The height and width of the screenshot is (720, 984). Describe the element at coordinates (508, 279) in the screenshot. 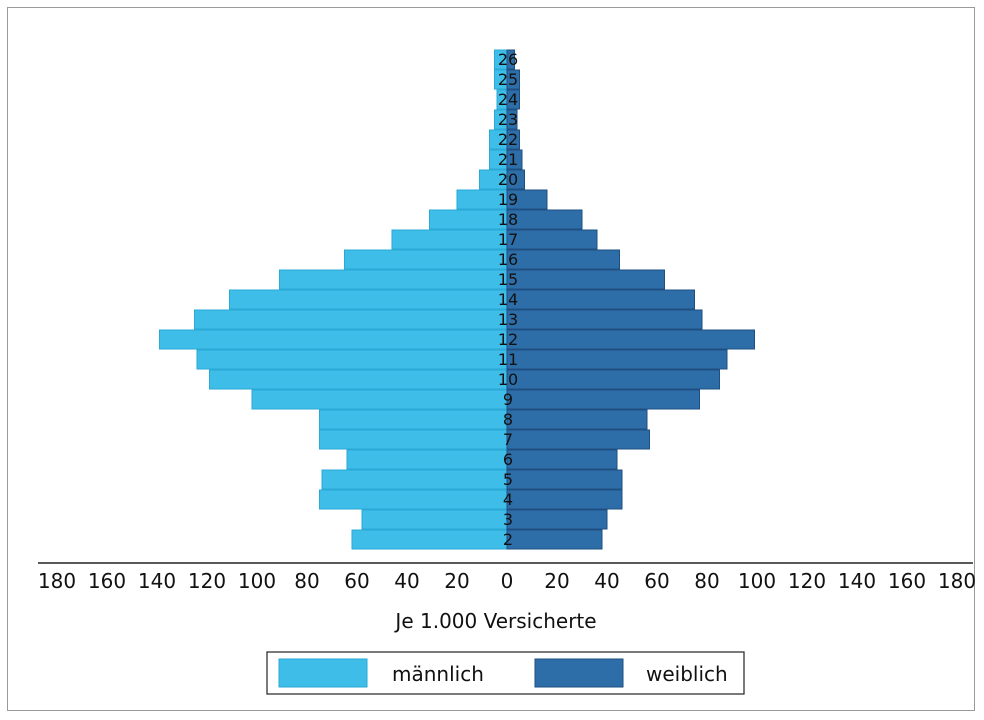

I see `category-label-15: 15` at that location.